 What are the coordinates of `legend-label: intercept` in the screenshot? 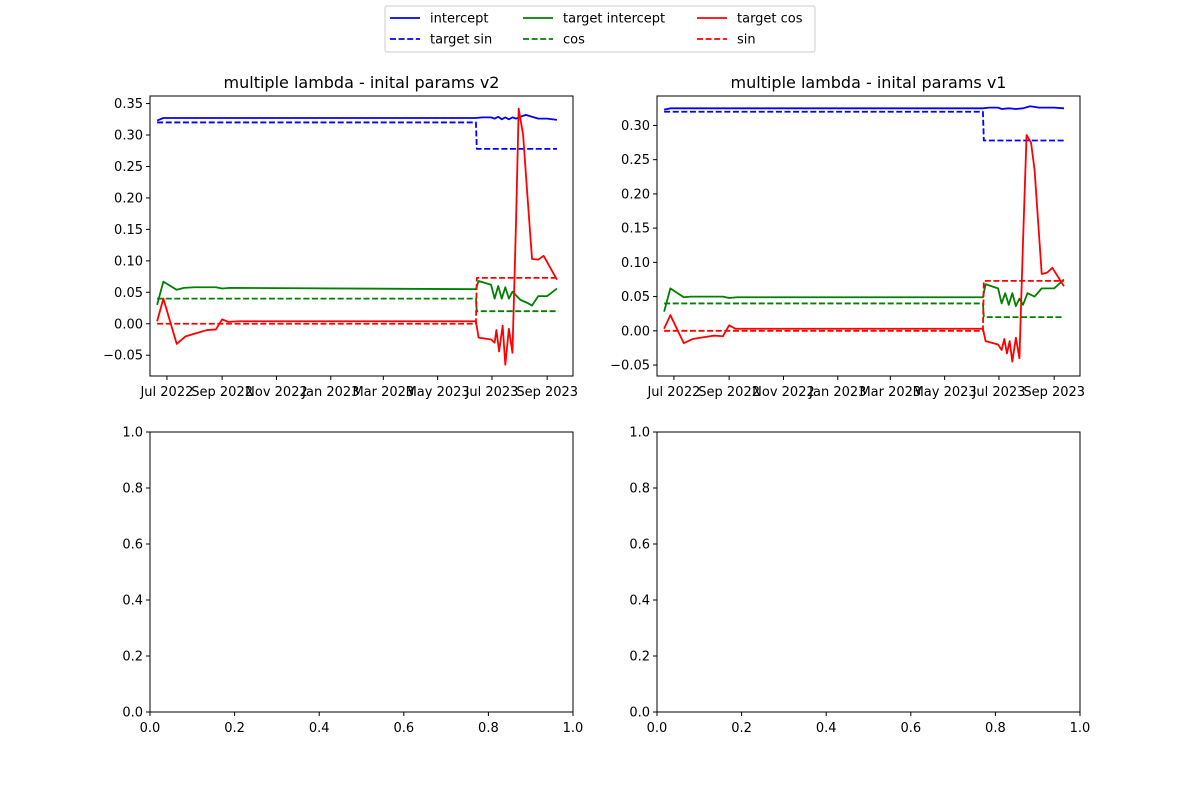 It's located at (459, 19).